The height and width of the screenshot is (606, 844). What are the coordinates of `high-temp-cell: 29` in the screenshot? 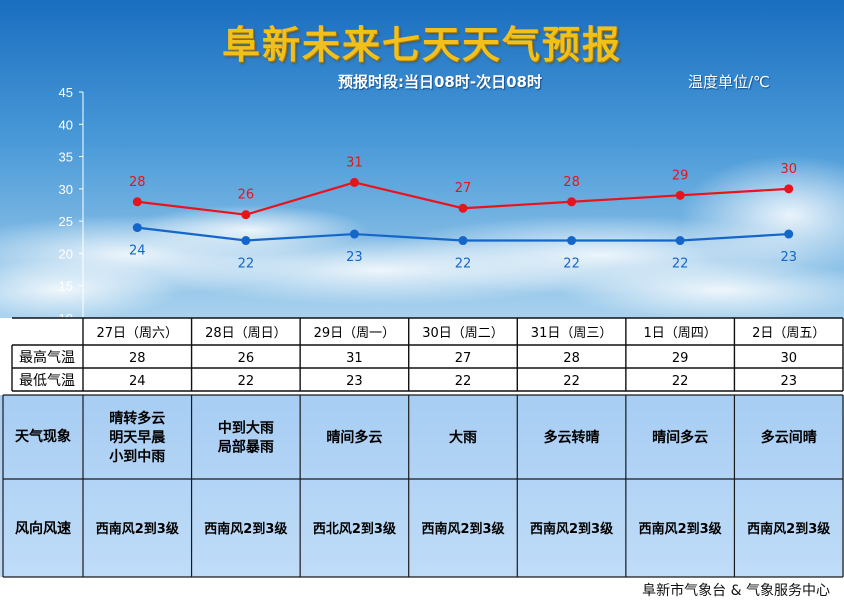 It's located at (680, 358).